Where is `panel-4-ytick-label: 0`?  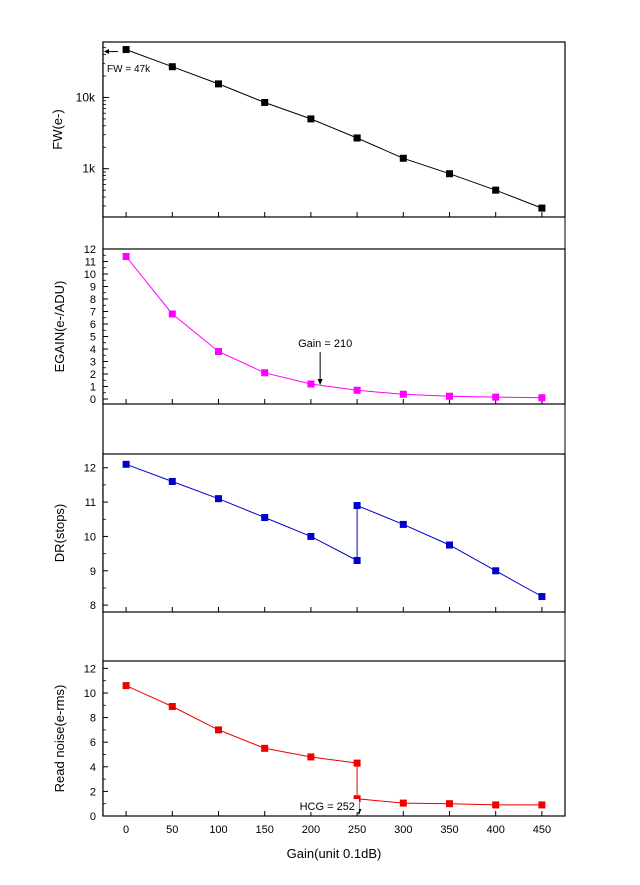 panel-4-ytick-label: 0 is located at coordinates (93, 817).